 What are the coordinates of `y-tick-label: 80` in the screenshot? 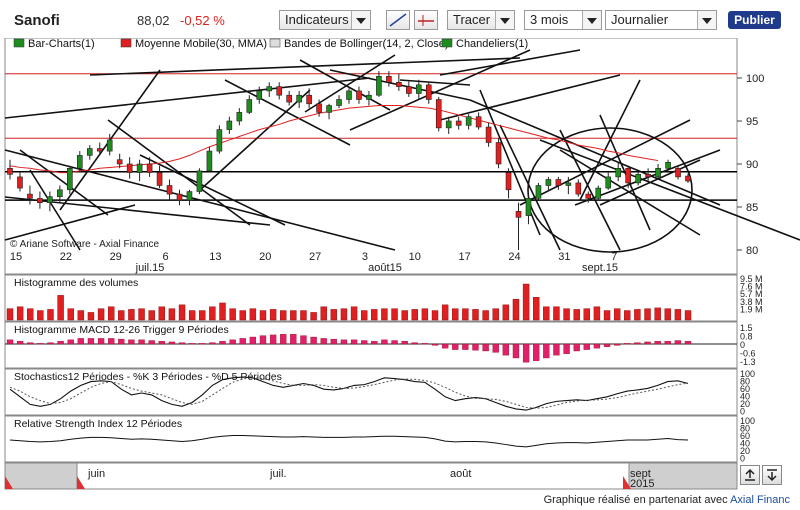 It's located at (752, 251).